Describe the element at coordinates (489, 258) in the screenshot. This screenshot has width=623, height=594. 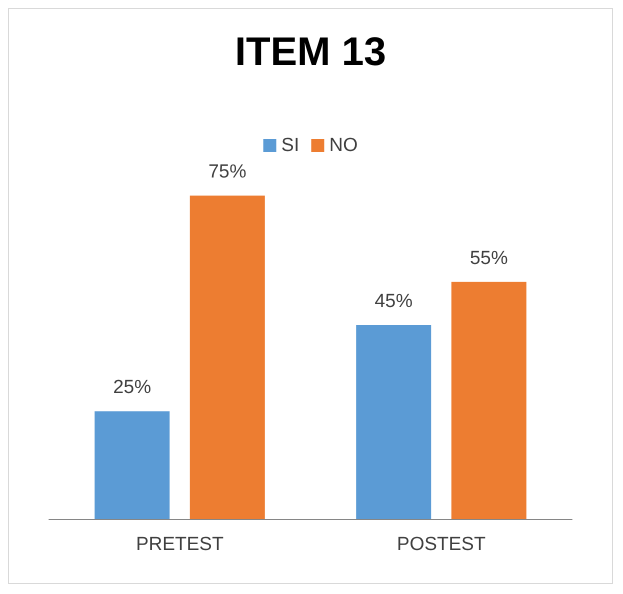
I see `data-label: 55%` at that location.